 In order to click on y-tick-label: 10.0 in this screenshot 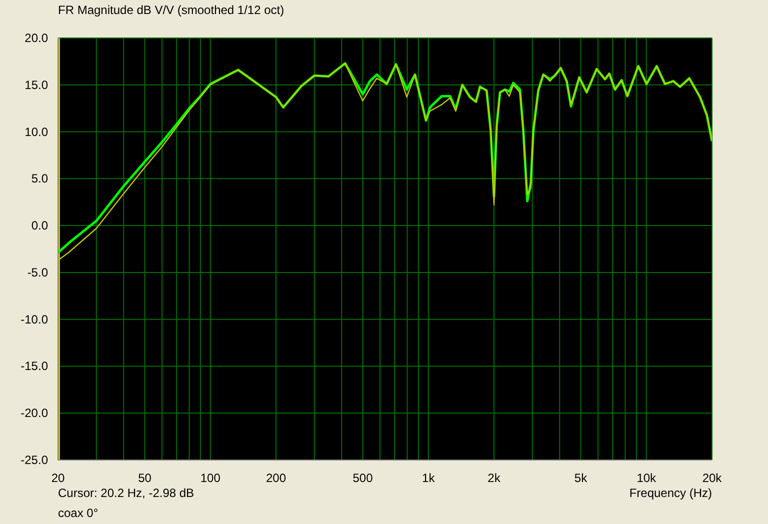, I will do `click(36, 131)`.